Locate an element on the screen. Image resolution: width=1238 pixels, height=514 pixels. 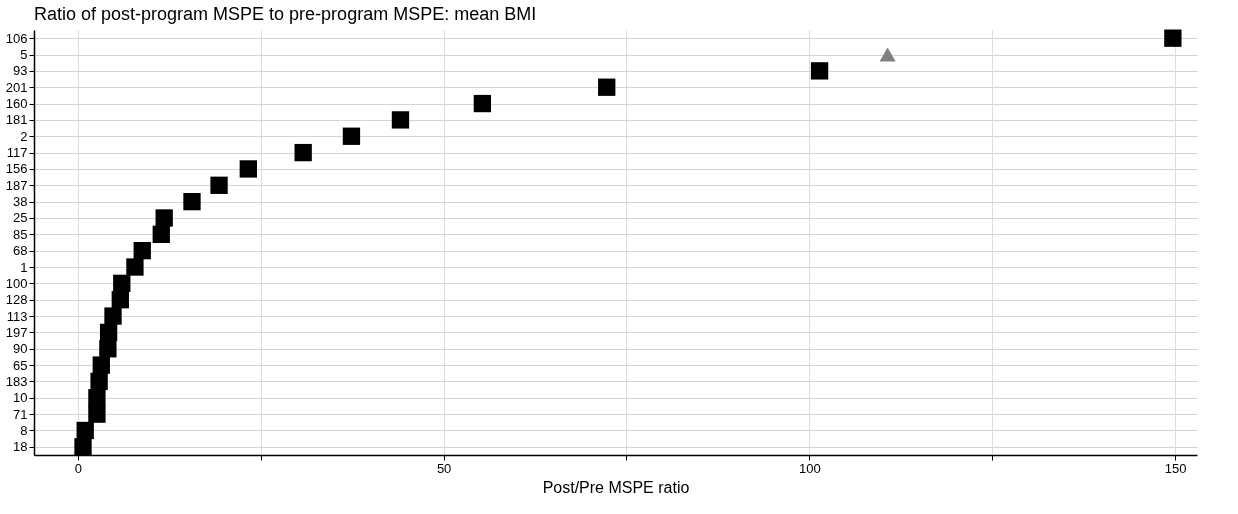
y-tick-label: 201 is located at coordinates (16, 87).